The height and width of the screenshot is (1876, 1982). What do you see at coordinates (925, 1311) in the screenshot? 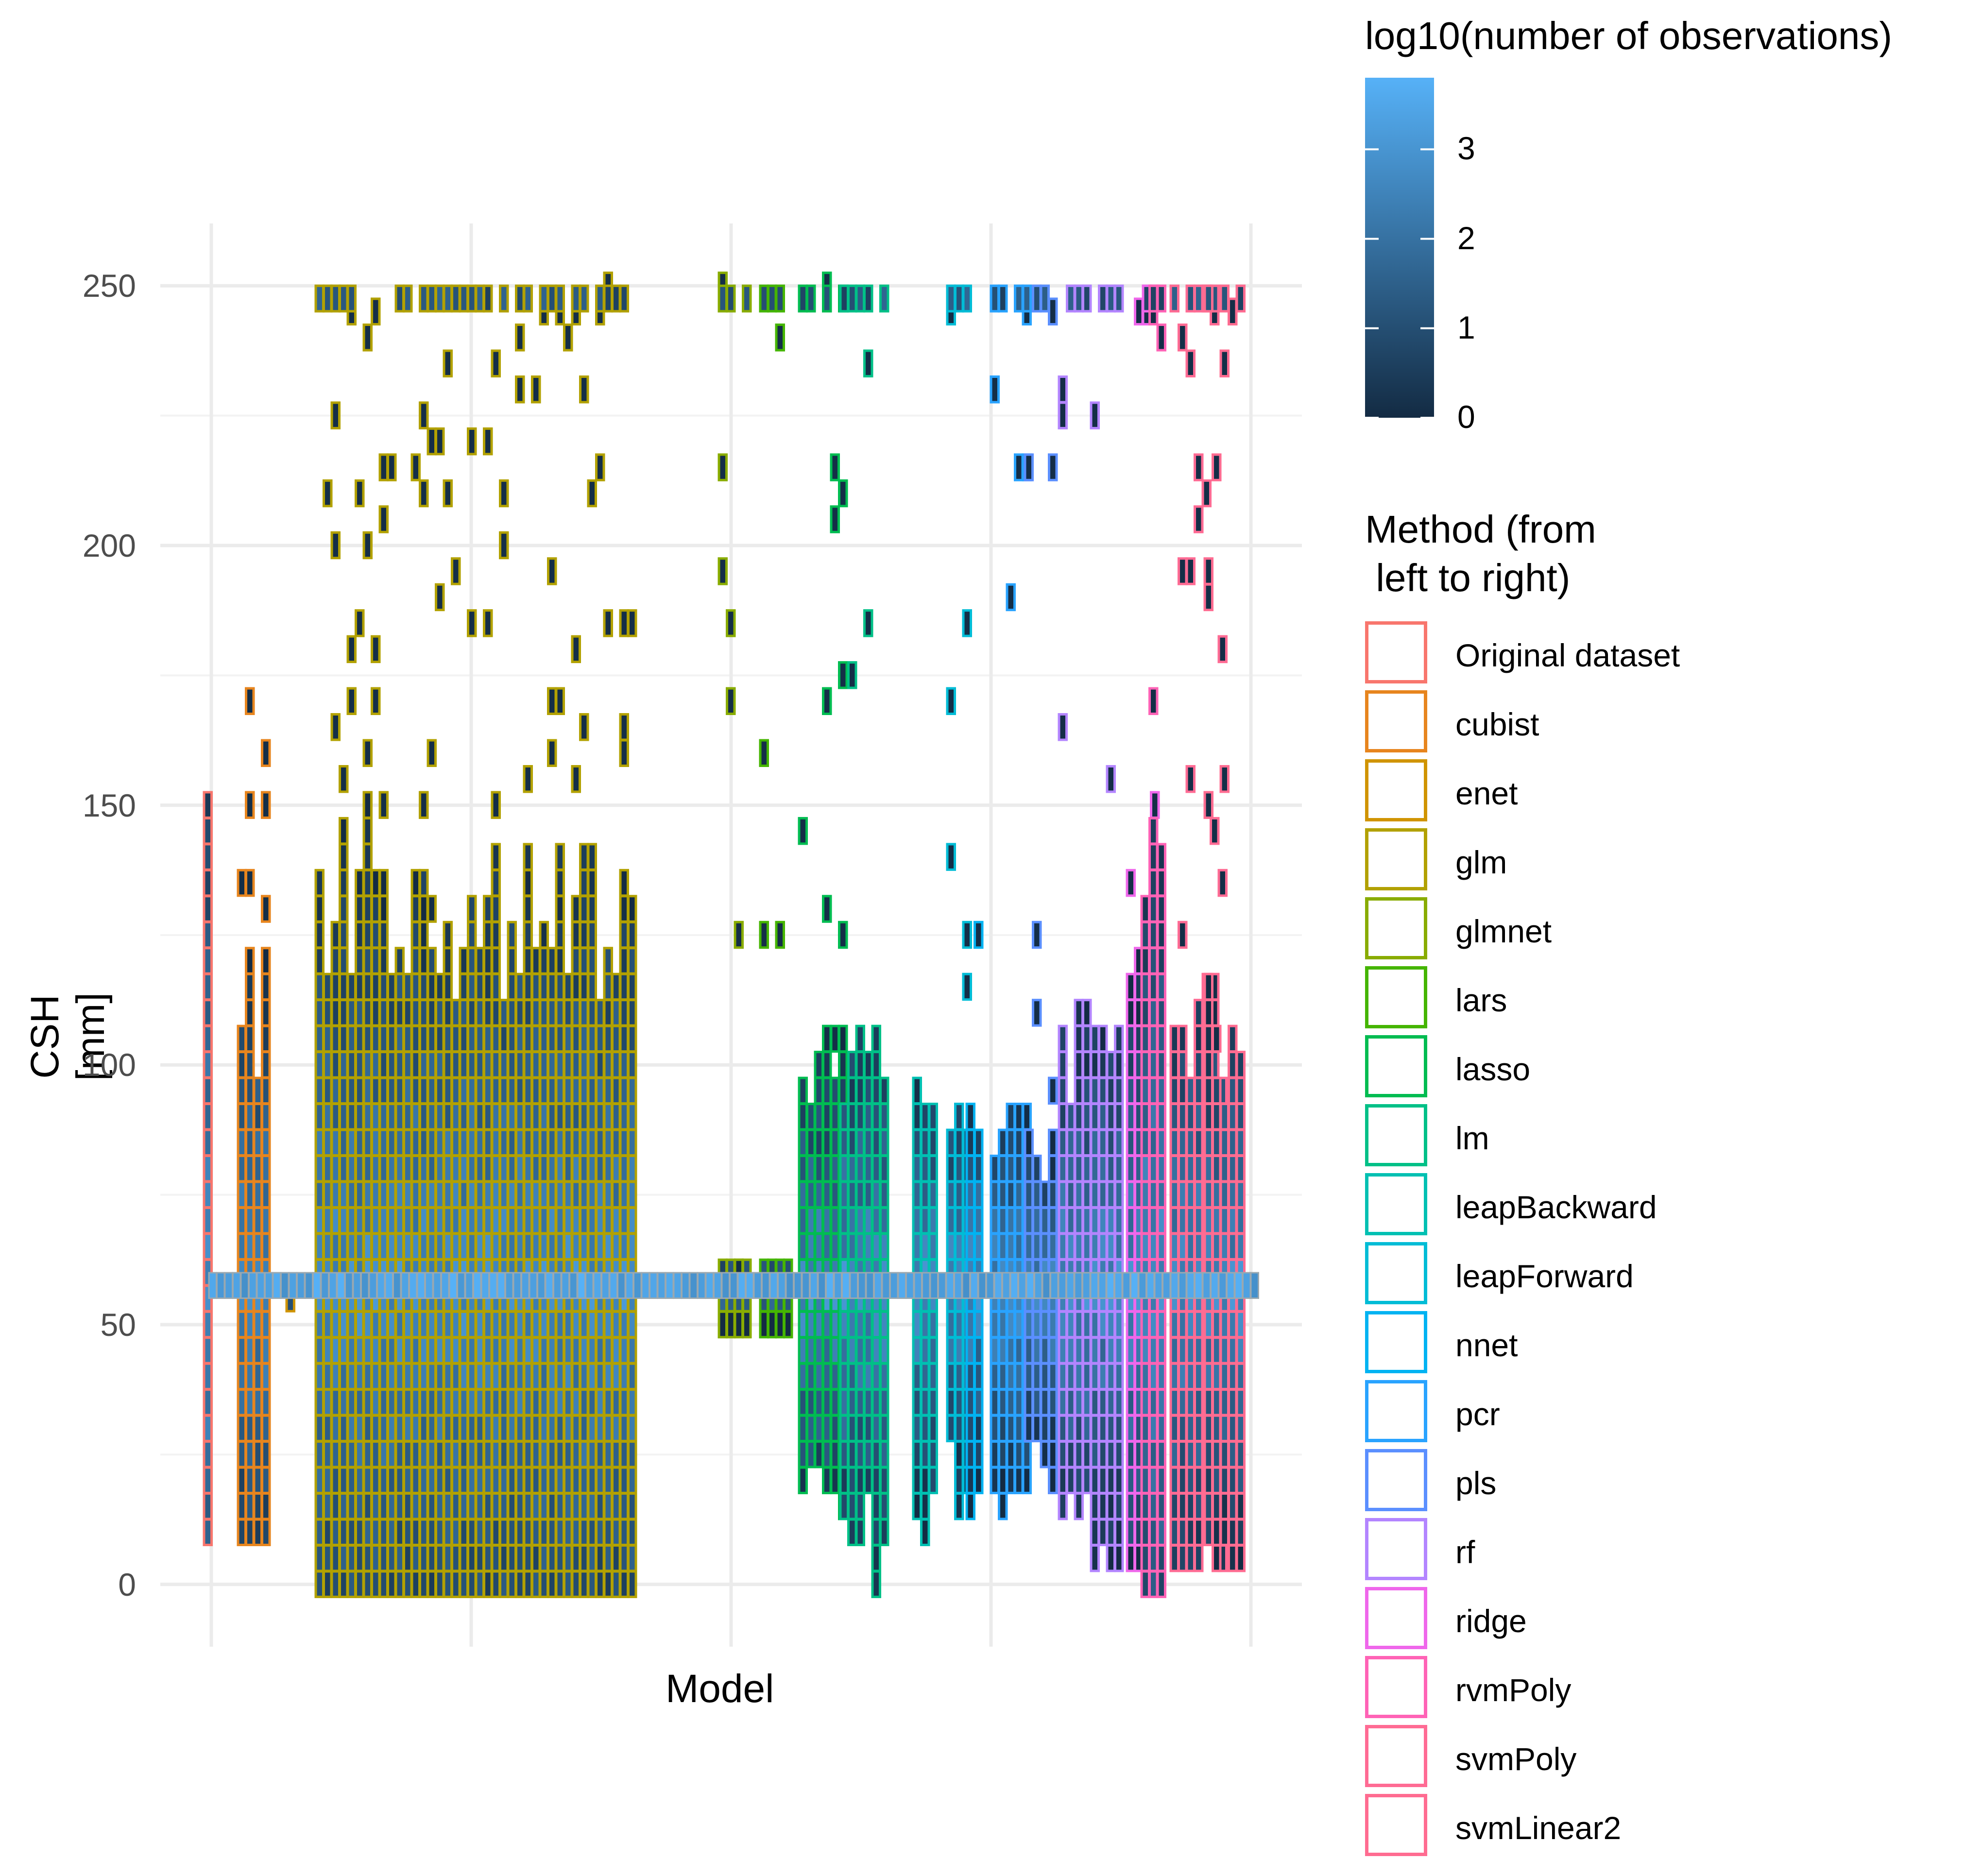
I see `group-leapbackward` at bounding box center [925, 1311].